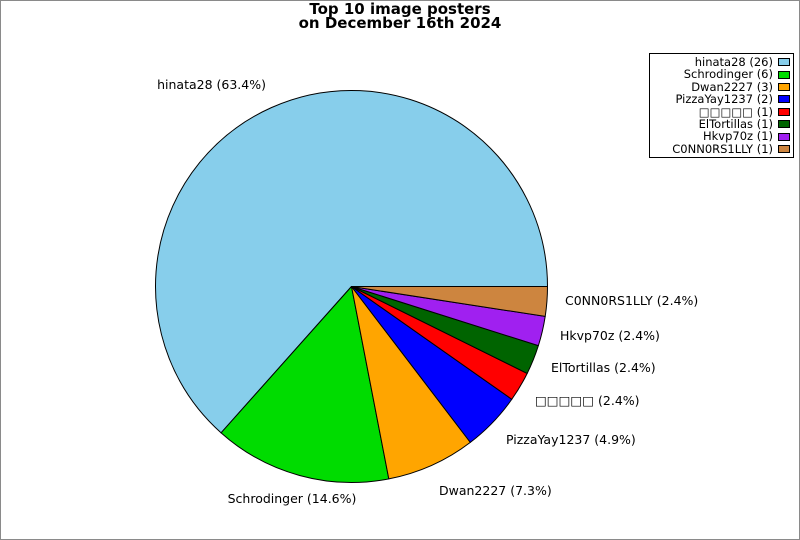 This screenshot has height=540, width=800. What do you see at coordinates (571, 439) in the screenshot?
I see `slice-callout-pizzayay1237: PizzaYay1237 (4.9%)` at bounding box center [571, 439].